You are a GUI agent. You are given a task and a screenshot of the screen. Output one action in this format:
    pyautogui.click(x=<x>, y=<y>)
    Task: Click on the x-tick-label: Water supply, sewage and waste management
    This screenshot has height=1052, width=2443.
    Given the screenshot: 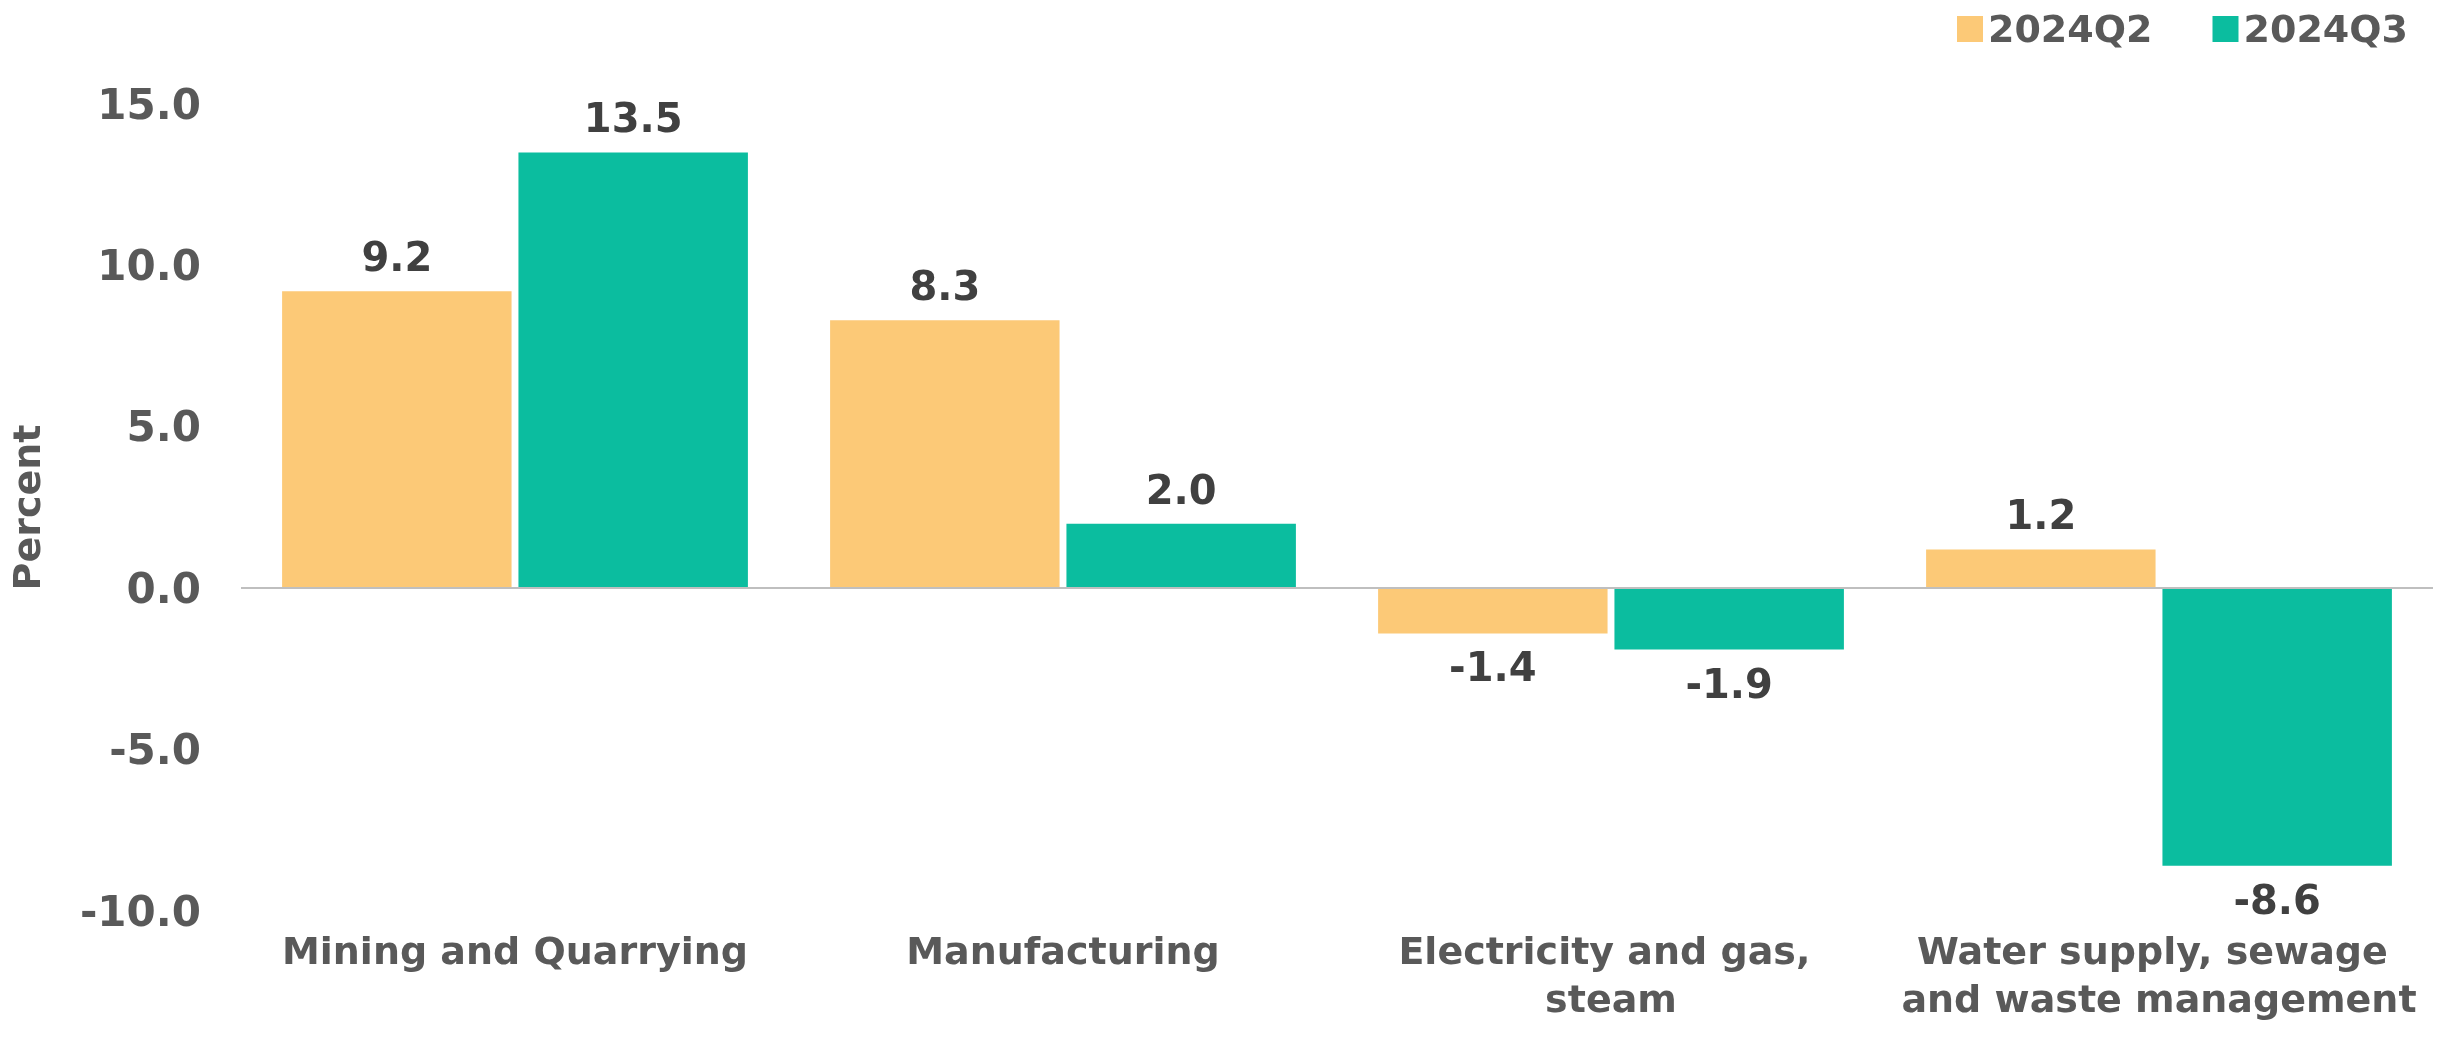 What is the action you would take?
    pyautogui.click(x=2159, y=975)
    